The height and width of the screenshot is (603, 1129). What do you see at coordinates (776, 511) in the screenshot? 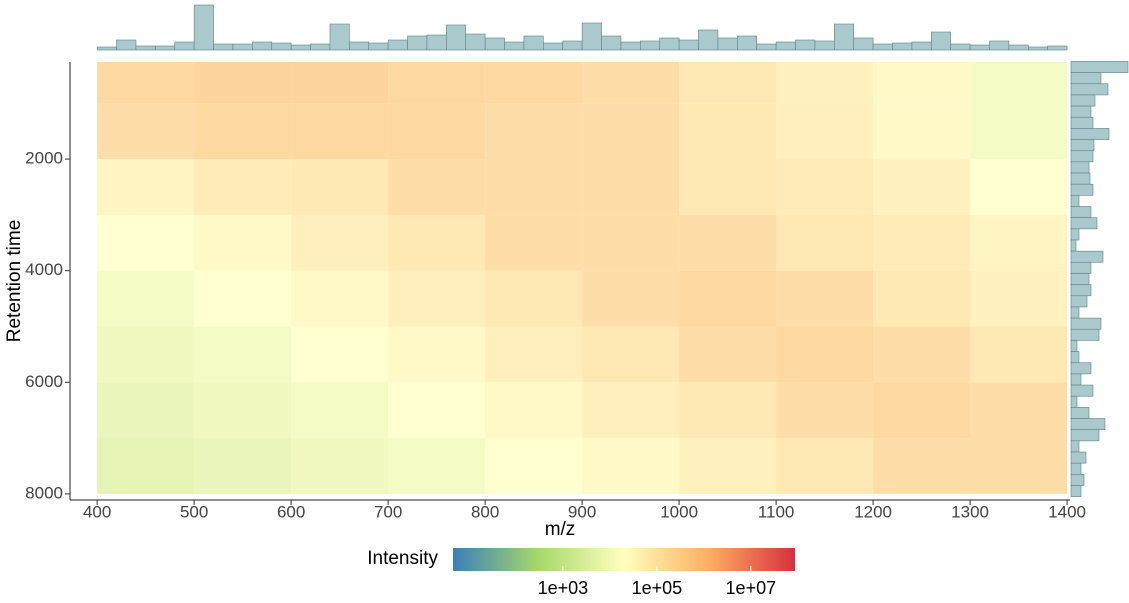
I see `x-tick-label: 1100` at bounding box center [776, 511].